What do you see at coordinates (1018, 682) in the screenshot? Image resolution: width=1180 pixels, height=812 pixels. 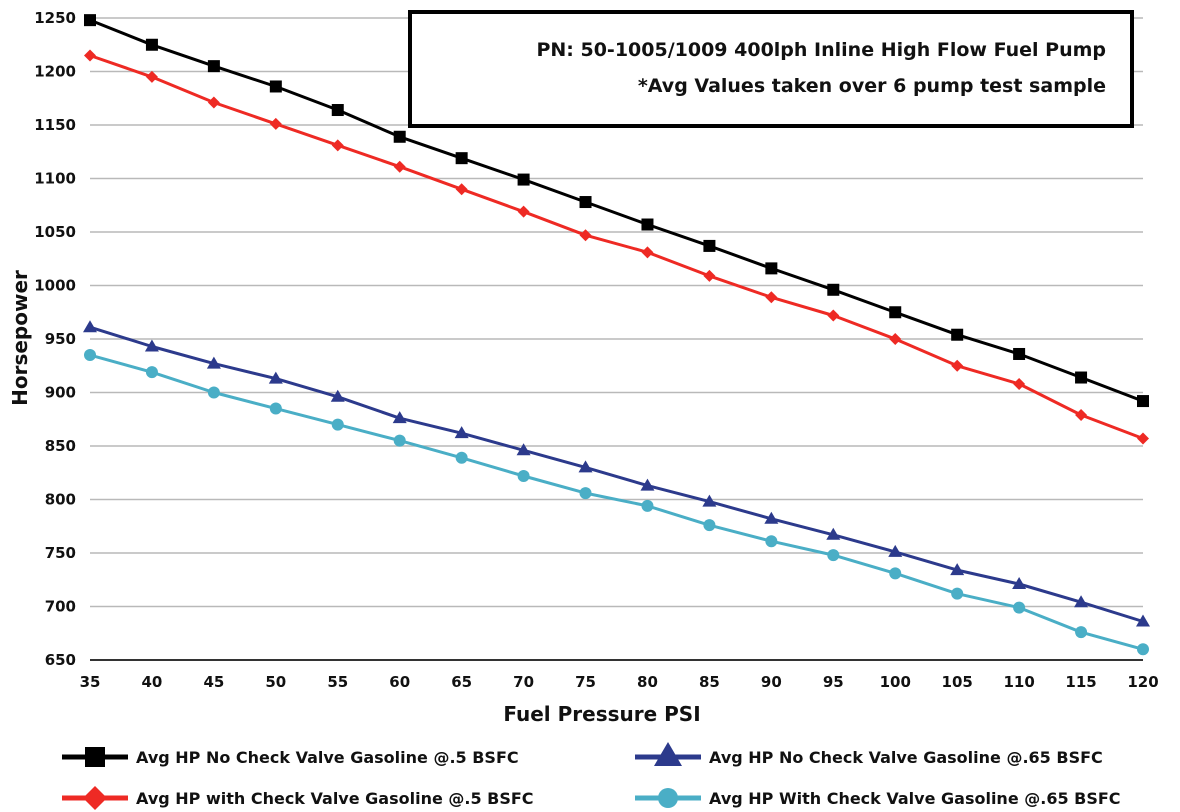 I see `x-tick-label: 110` at bounding box center [1018, 682].